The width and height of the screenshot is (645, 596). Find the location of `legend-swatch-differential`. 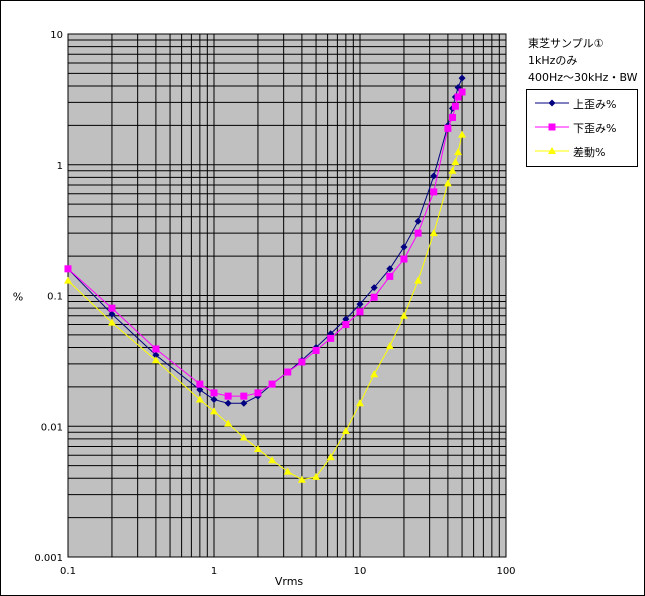

legend-swatch-differential is located at coordinates (552, 150).